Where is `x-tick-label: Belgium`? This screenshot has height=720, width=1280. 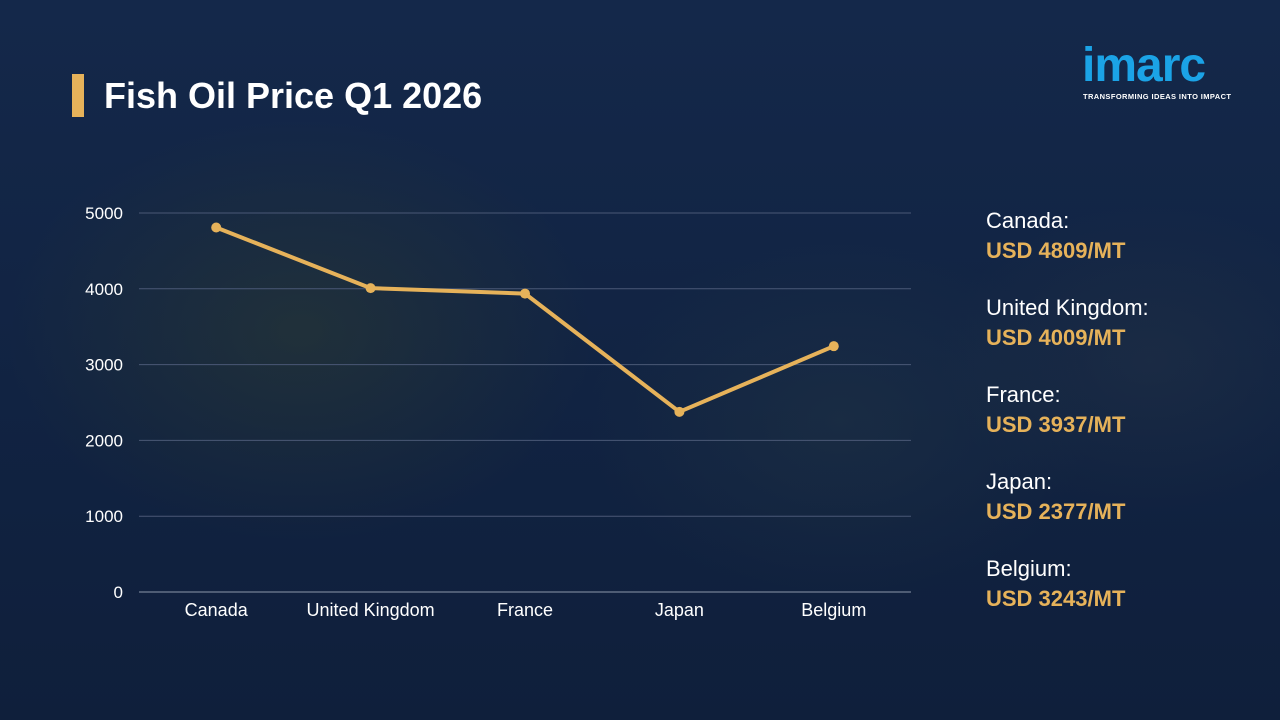 x-tick-label: Belgium is located at coordinates (833, 610).